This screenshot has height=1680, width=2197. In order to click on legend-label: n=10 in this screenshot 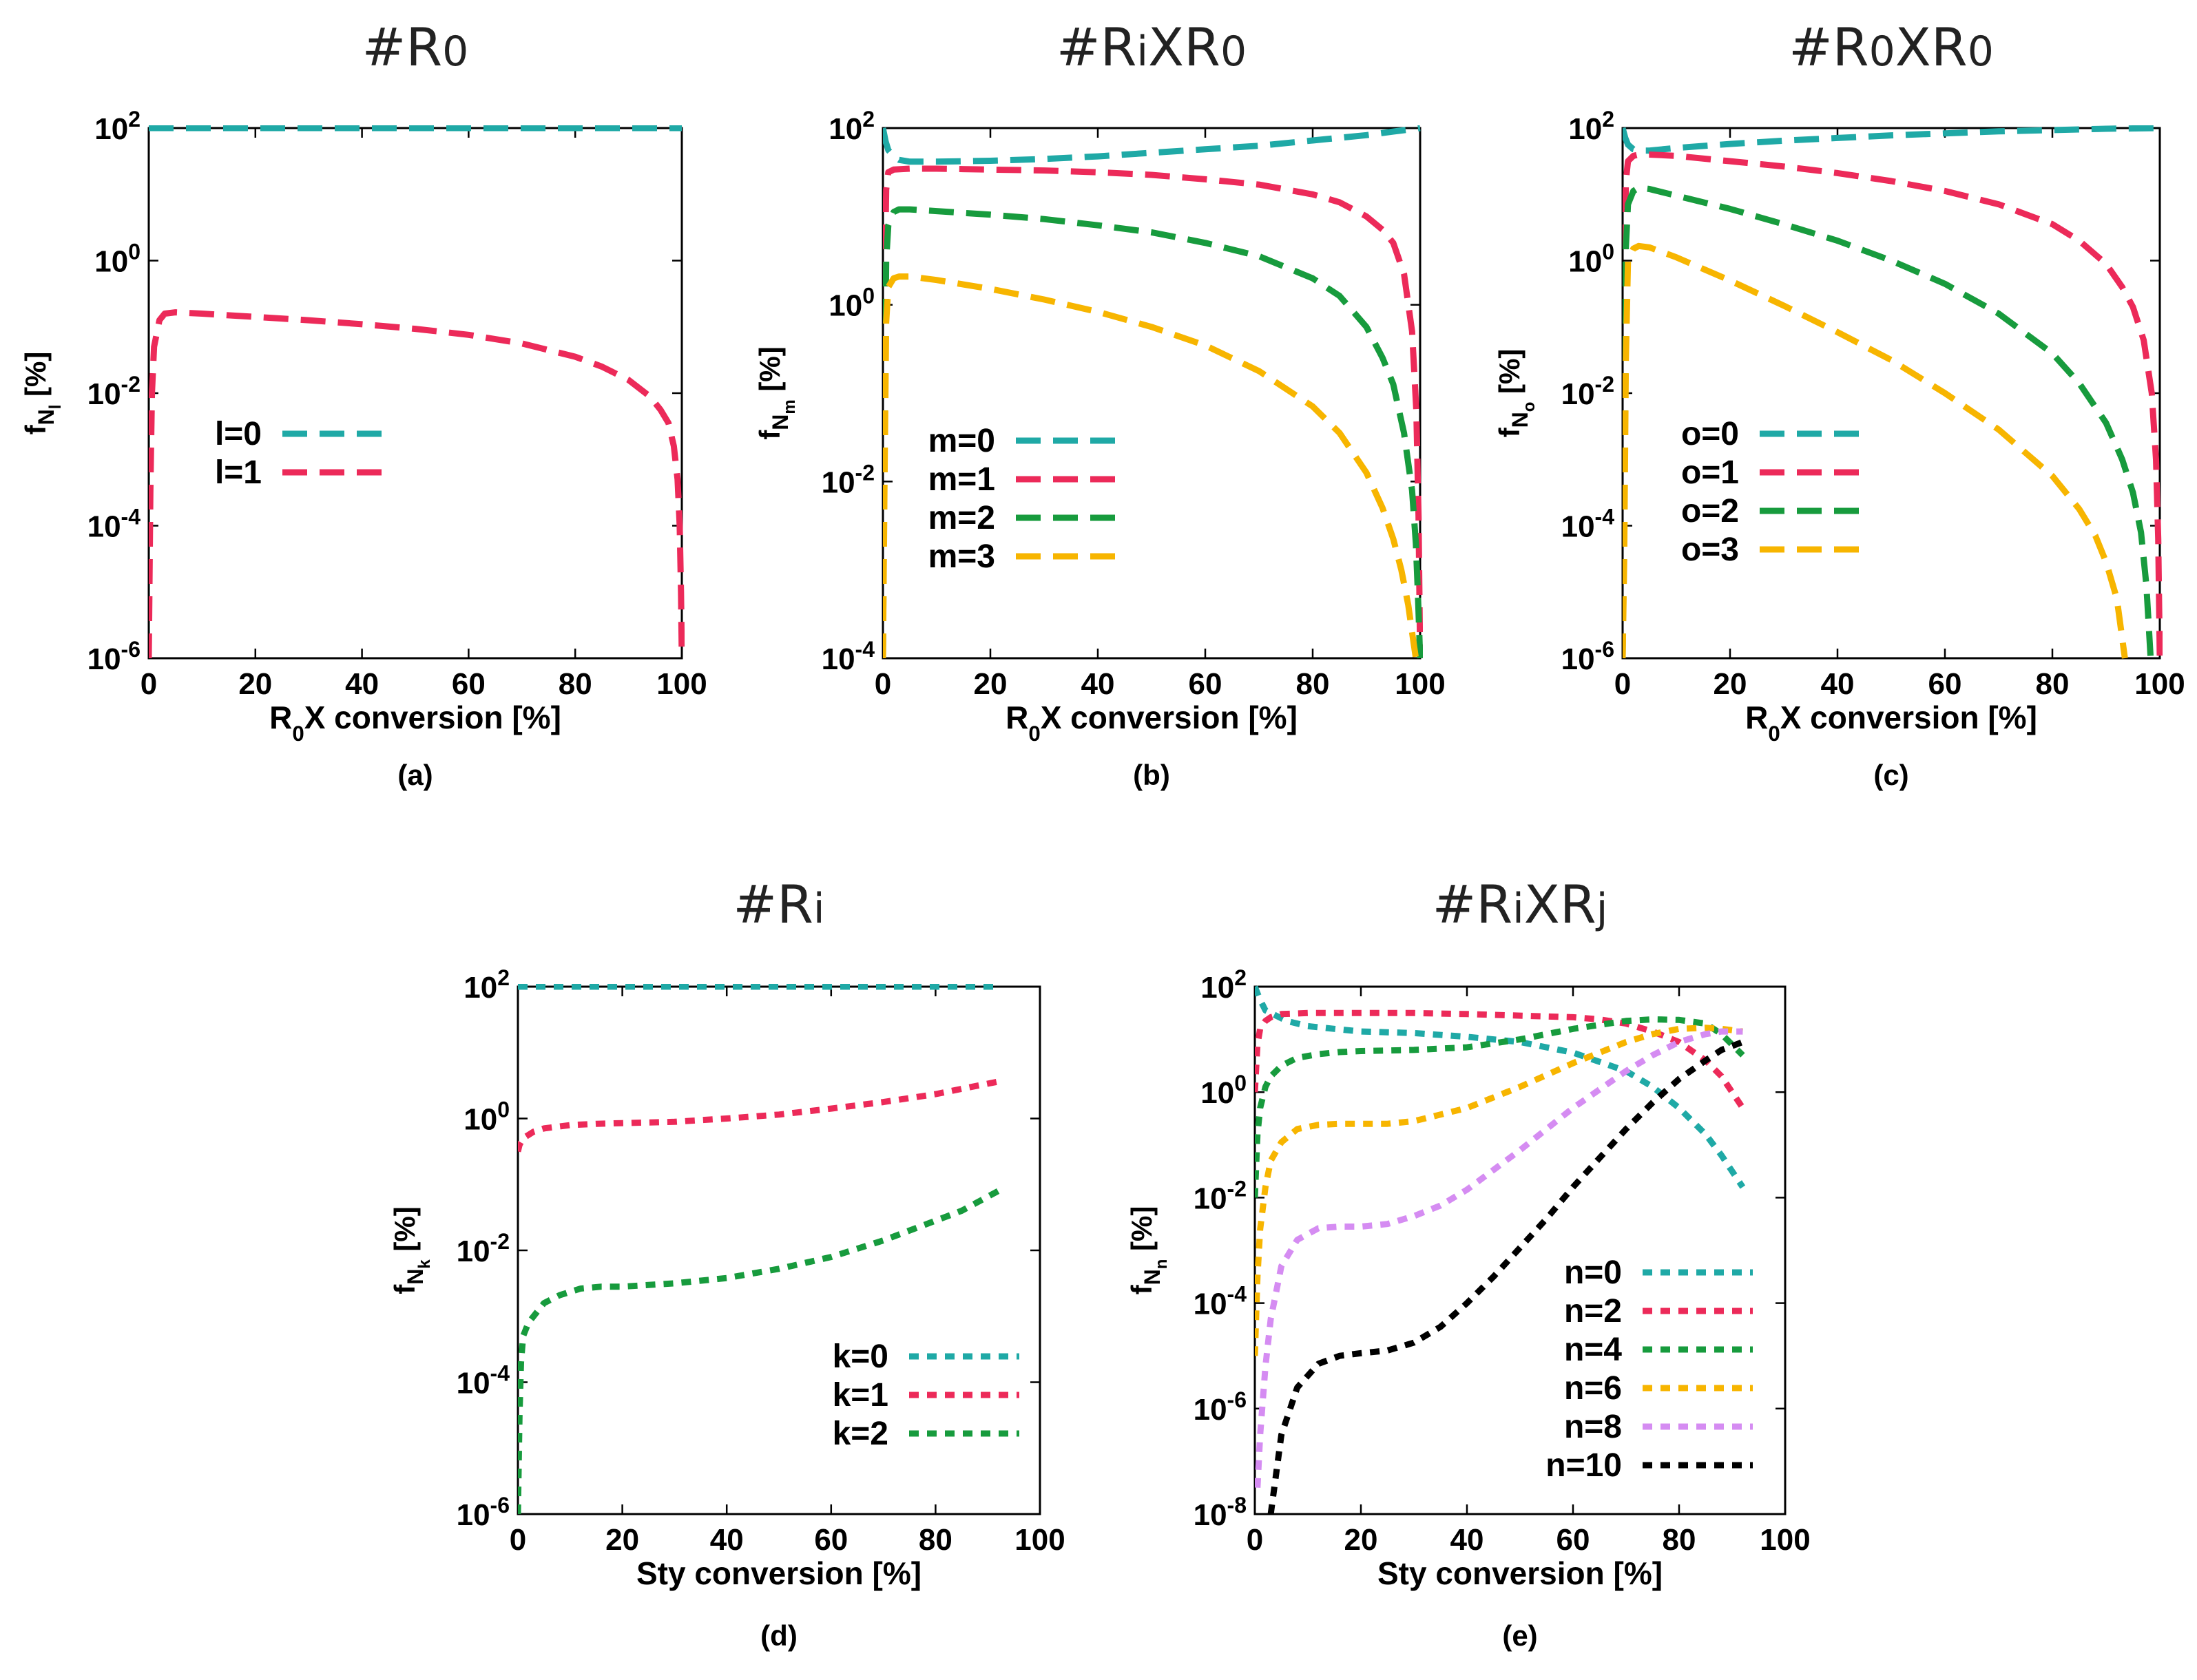, I will do `click(1583, 1465)`.